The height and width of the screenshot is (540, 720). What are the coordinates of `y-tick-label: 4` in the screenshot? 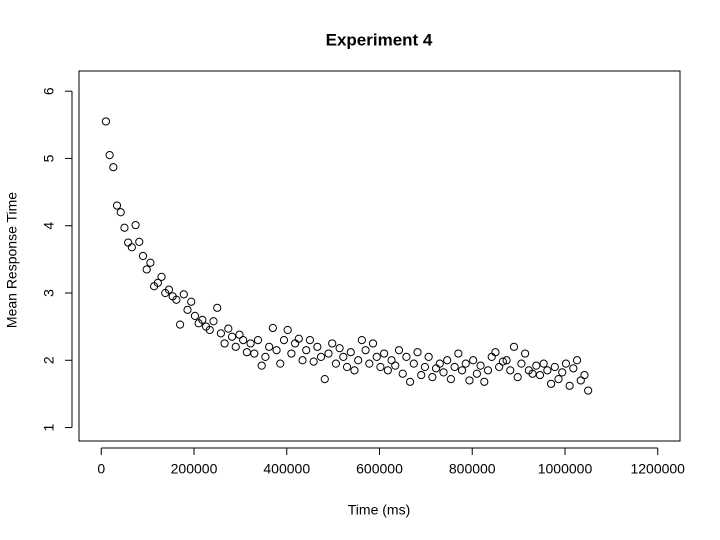 It's located at (49, 226).